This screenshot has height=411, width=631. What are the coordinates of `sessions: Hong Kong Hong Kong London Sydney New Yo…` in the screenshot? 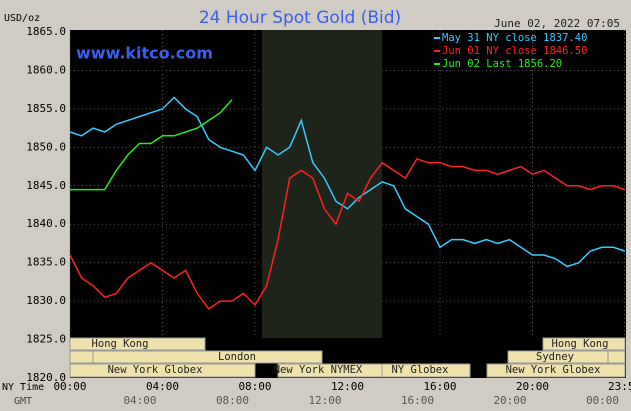 It's located at (347, 357).